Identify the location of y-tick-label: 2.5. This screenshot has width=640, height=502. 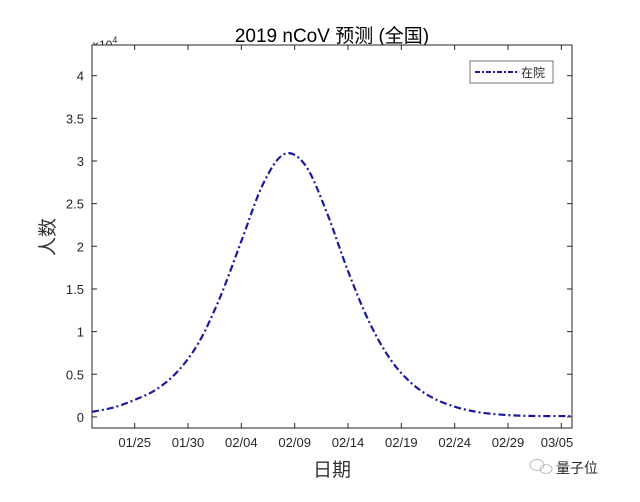
(75, 204).